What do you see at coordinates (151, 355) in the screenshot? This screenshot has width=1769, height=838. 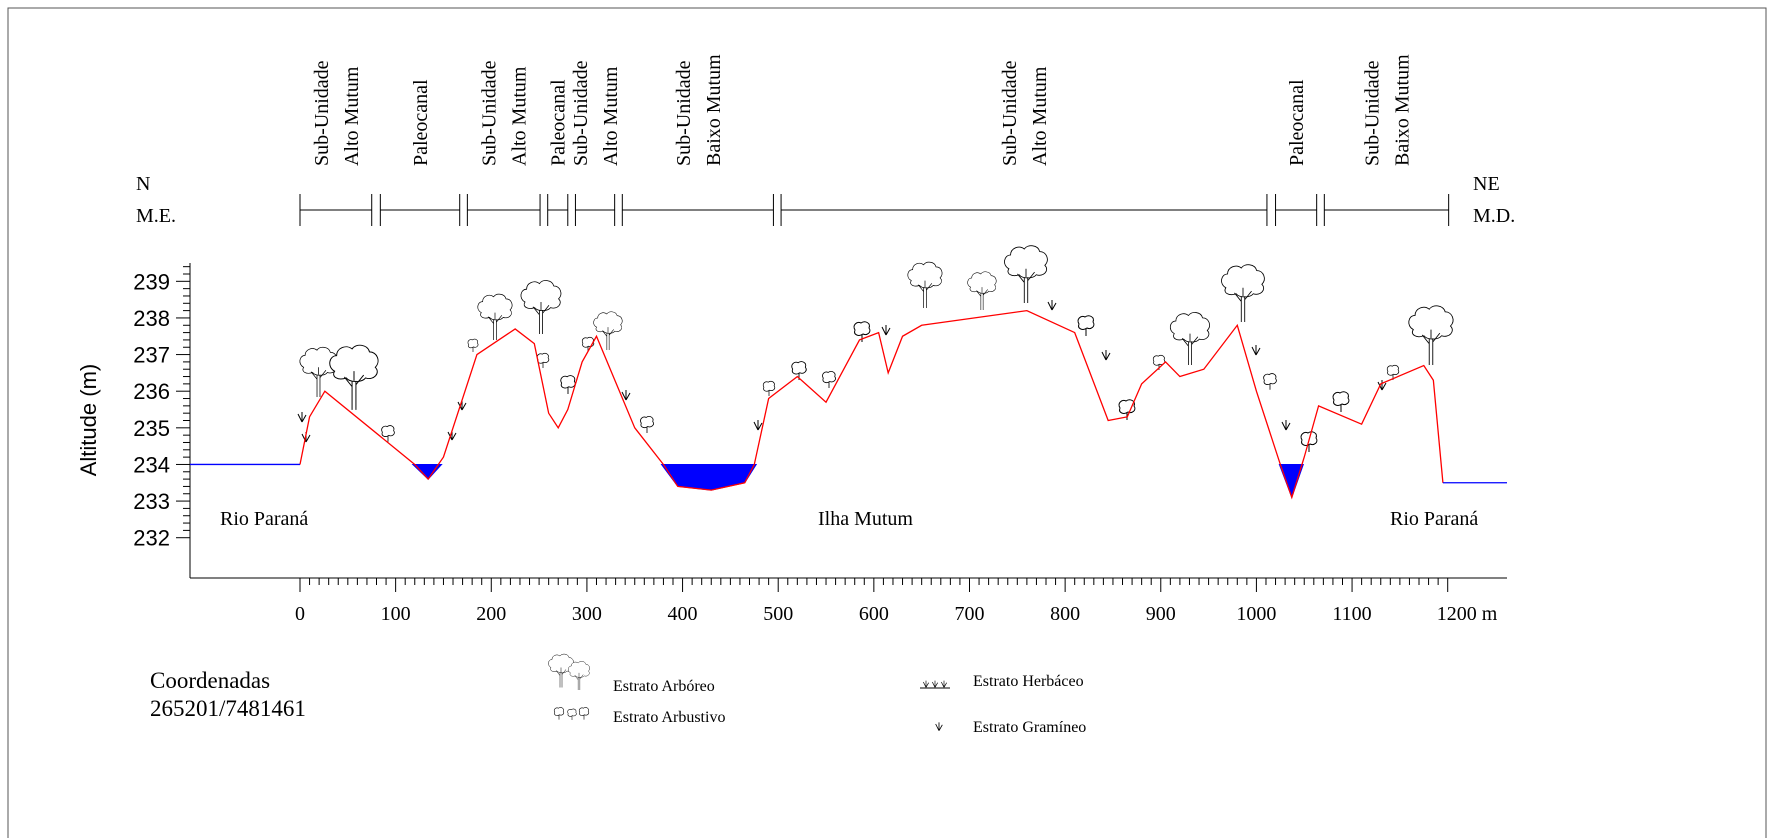 I see `y-tick-label: 237` at bounding box center [151, 355].